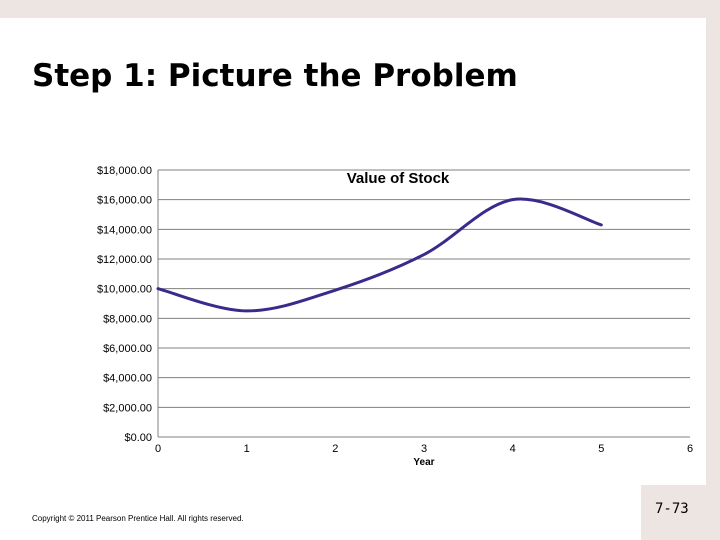 This screenshot has width=720, height=540. What do you see at coordinates (275, 76) in the screenshot?
I see `slide-title: Step 1: Picture the Problem` at bounding box center [275, 76].